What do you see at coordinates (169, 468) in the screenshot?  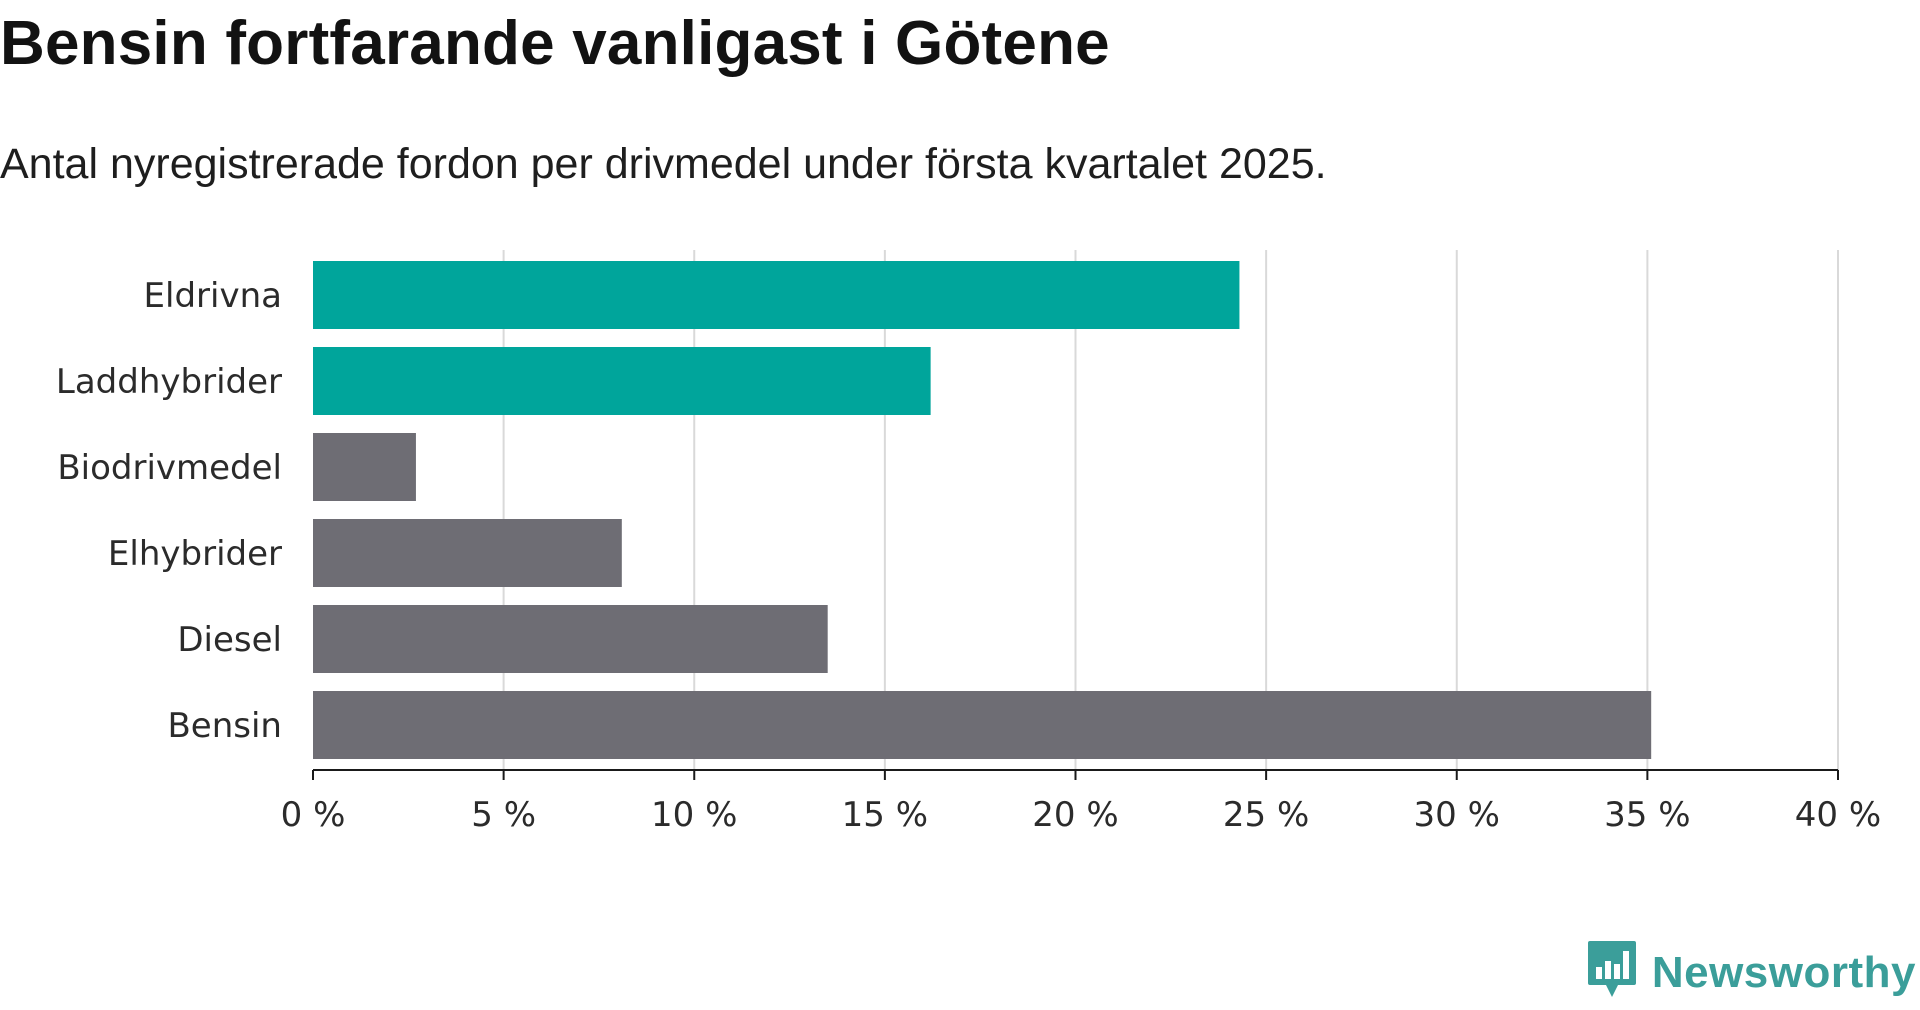 I see `category-label: Biodrivmedel` at bounding box center [169, 468].